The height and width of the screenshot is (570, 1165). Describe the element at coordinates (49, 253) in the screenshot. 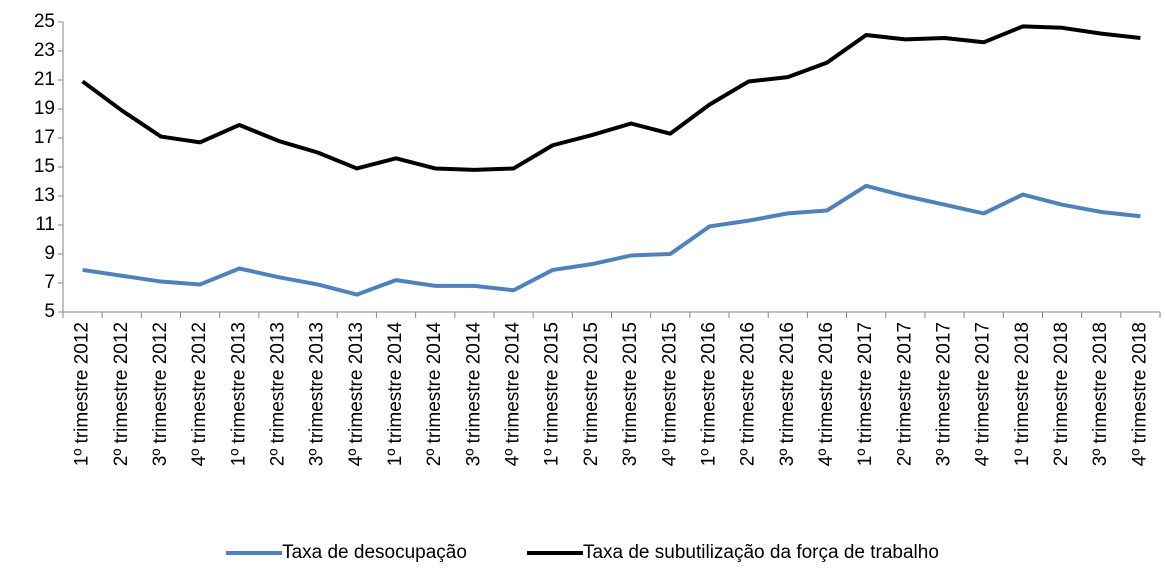

I see `y-tick-label: 9` at that location.